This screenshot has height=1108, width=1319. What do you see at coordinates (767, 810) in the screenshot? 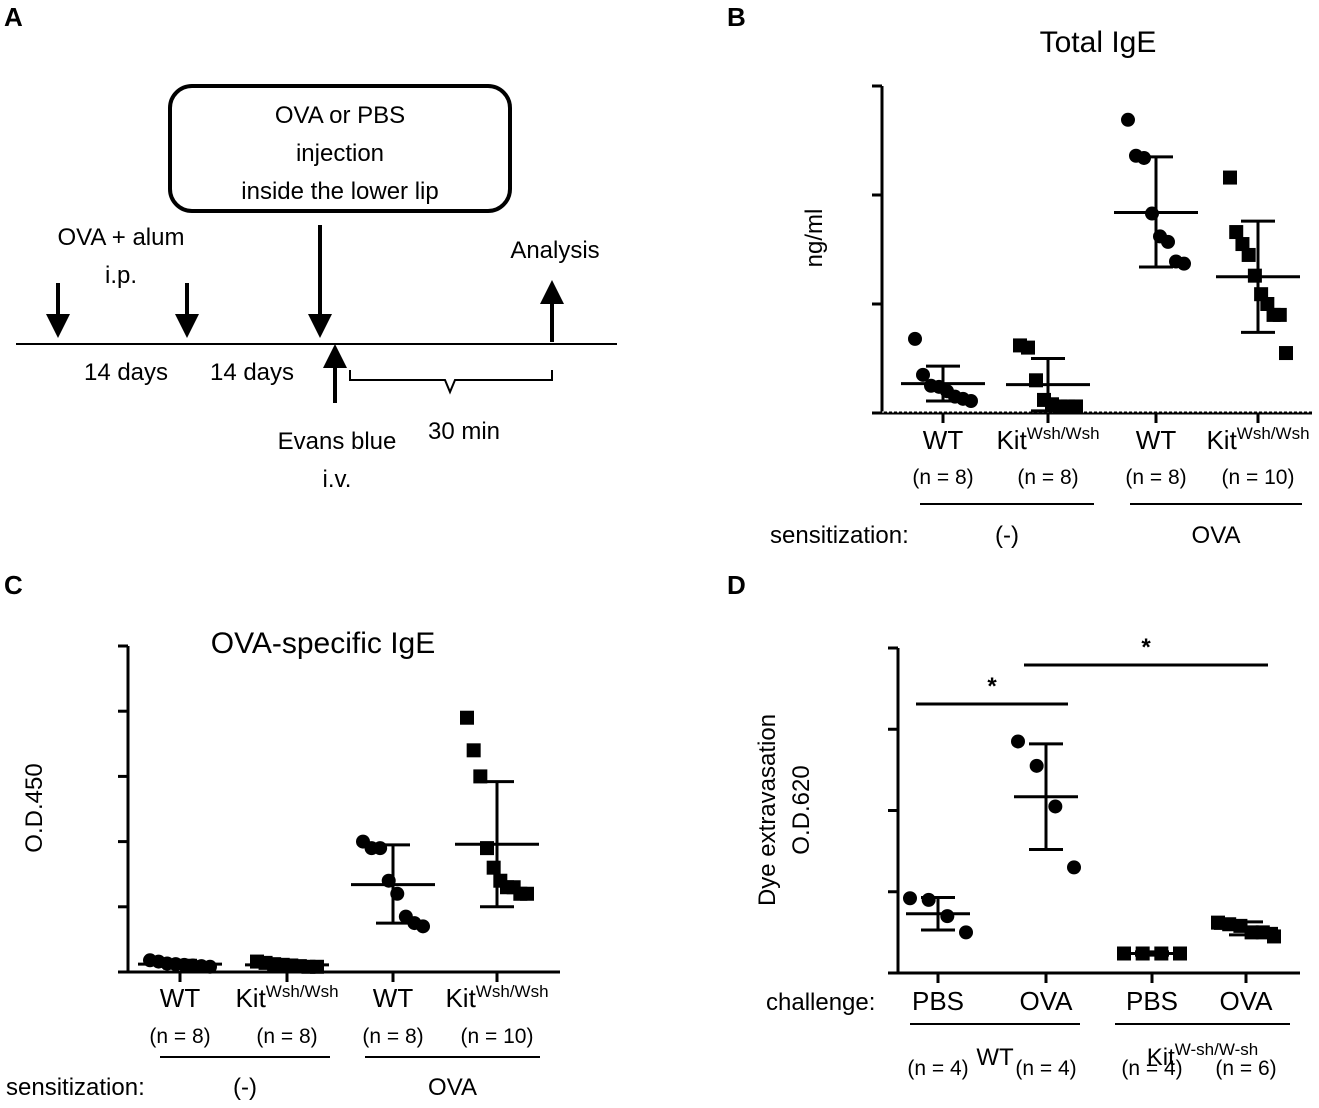
I see `y-axis-label-line-1: Dye extravasation` at bounding box center [767, 810].